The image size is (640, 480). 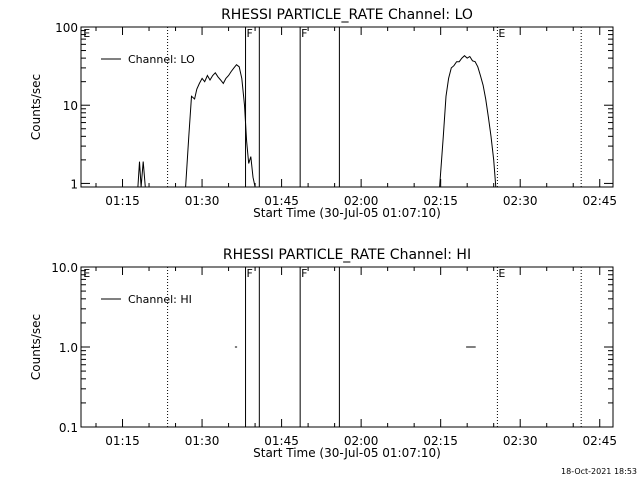 What do you see at coordinates (66, 28) in the screenshot?
I see `y-tick-label: 100` at bounding box center [66, 28].